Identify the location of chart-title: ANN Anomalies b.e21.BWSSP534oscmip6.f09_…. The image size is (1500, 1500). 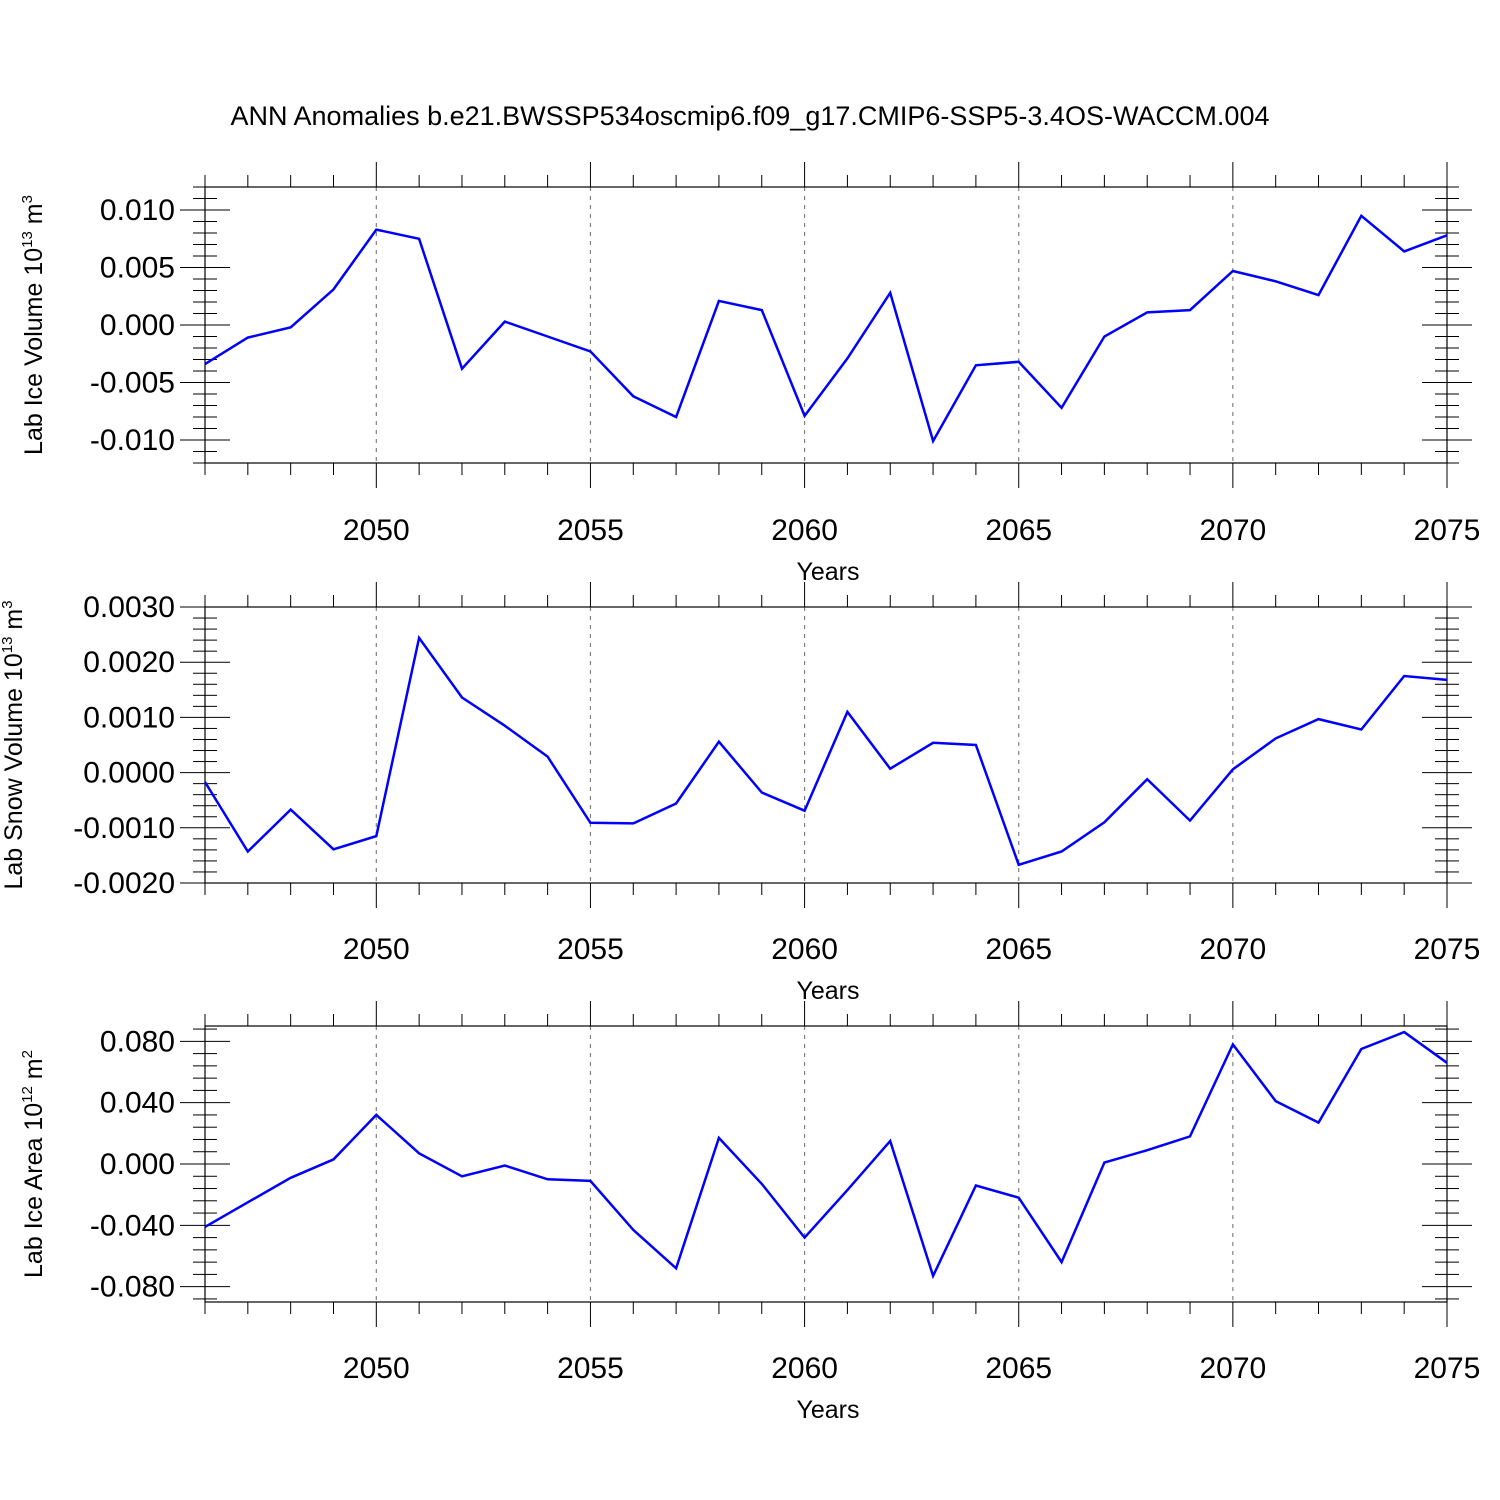
(750, 116).